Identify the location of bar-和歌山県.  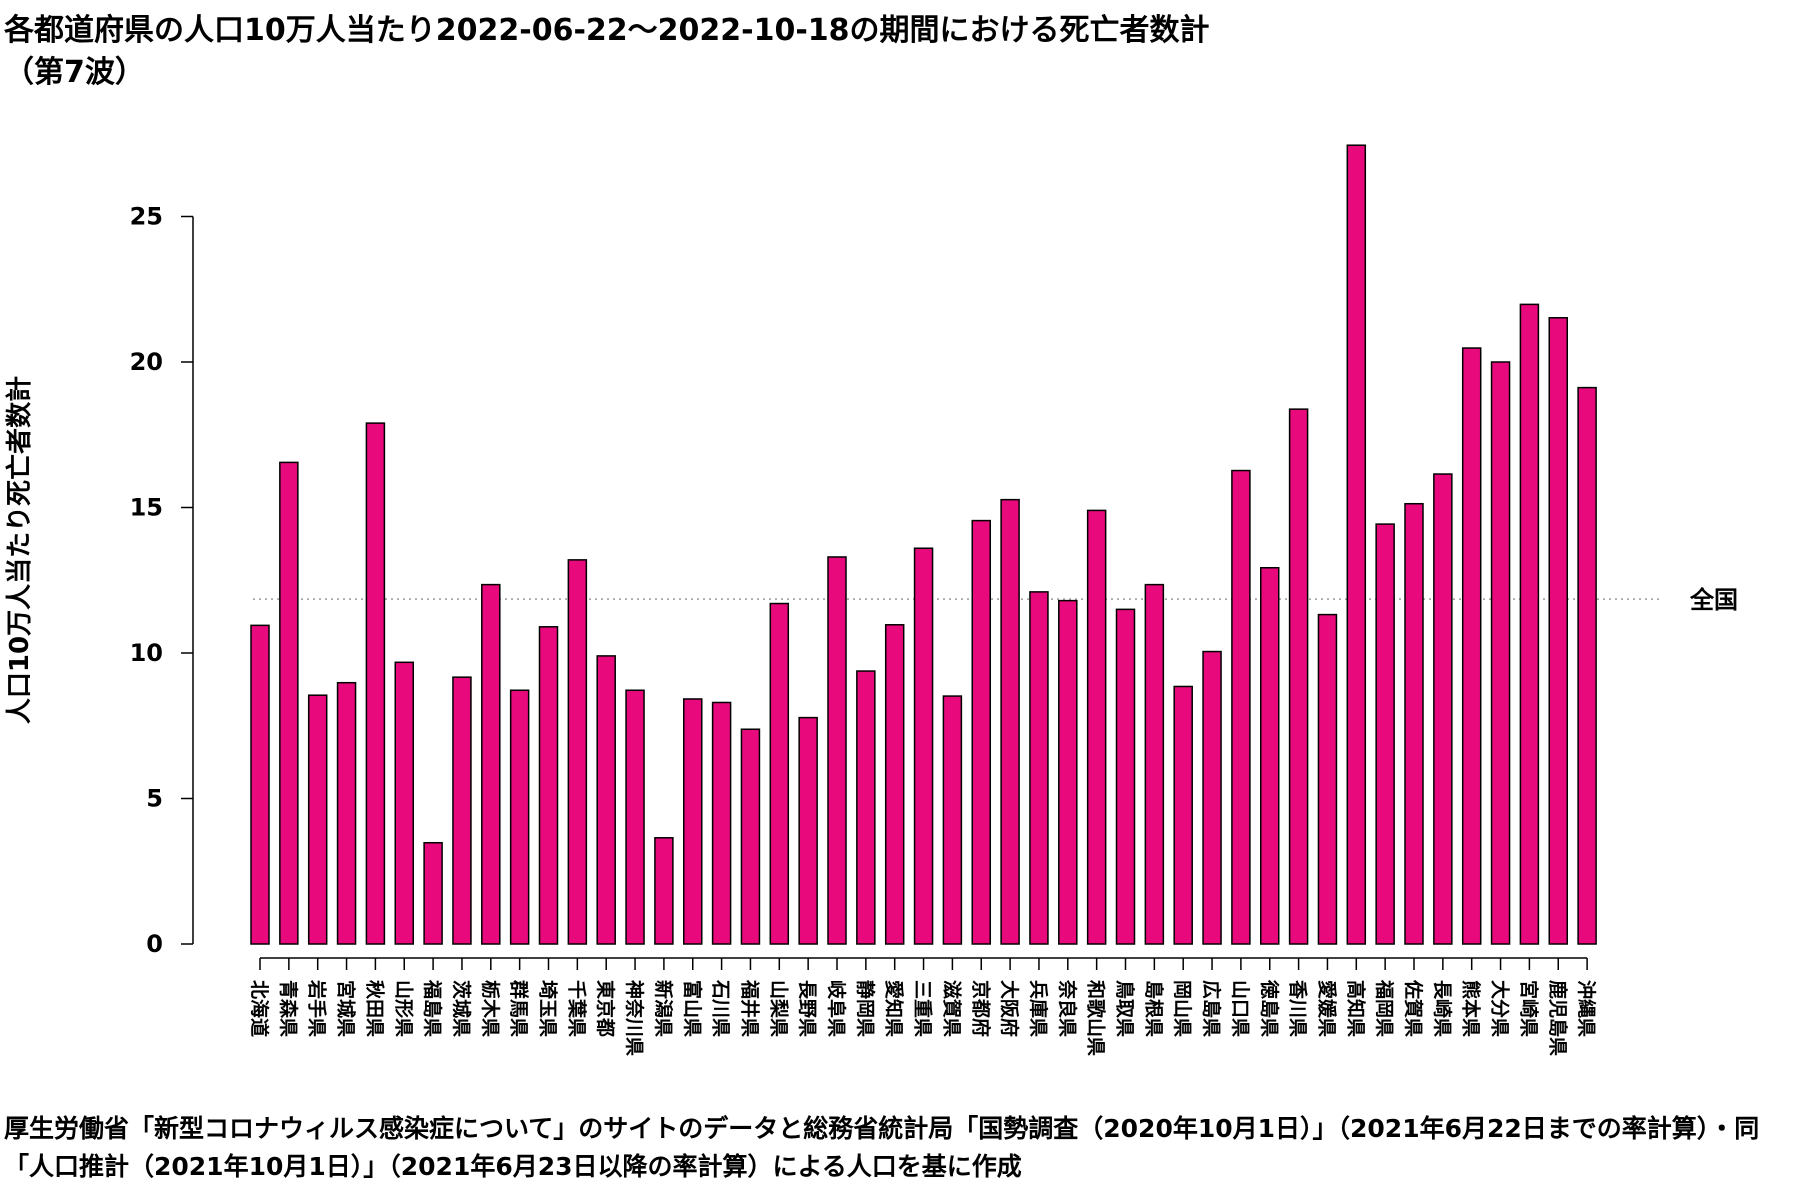
(1096, 727).